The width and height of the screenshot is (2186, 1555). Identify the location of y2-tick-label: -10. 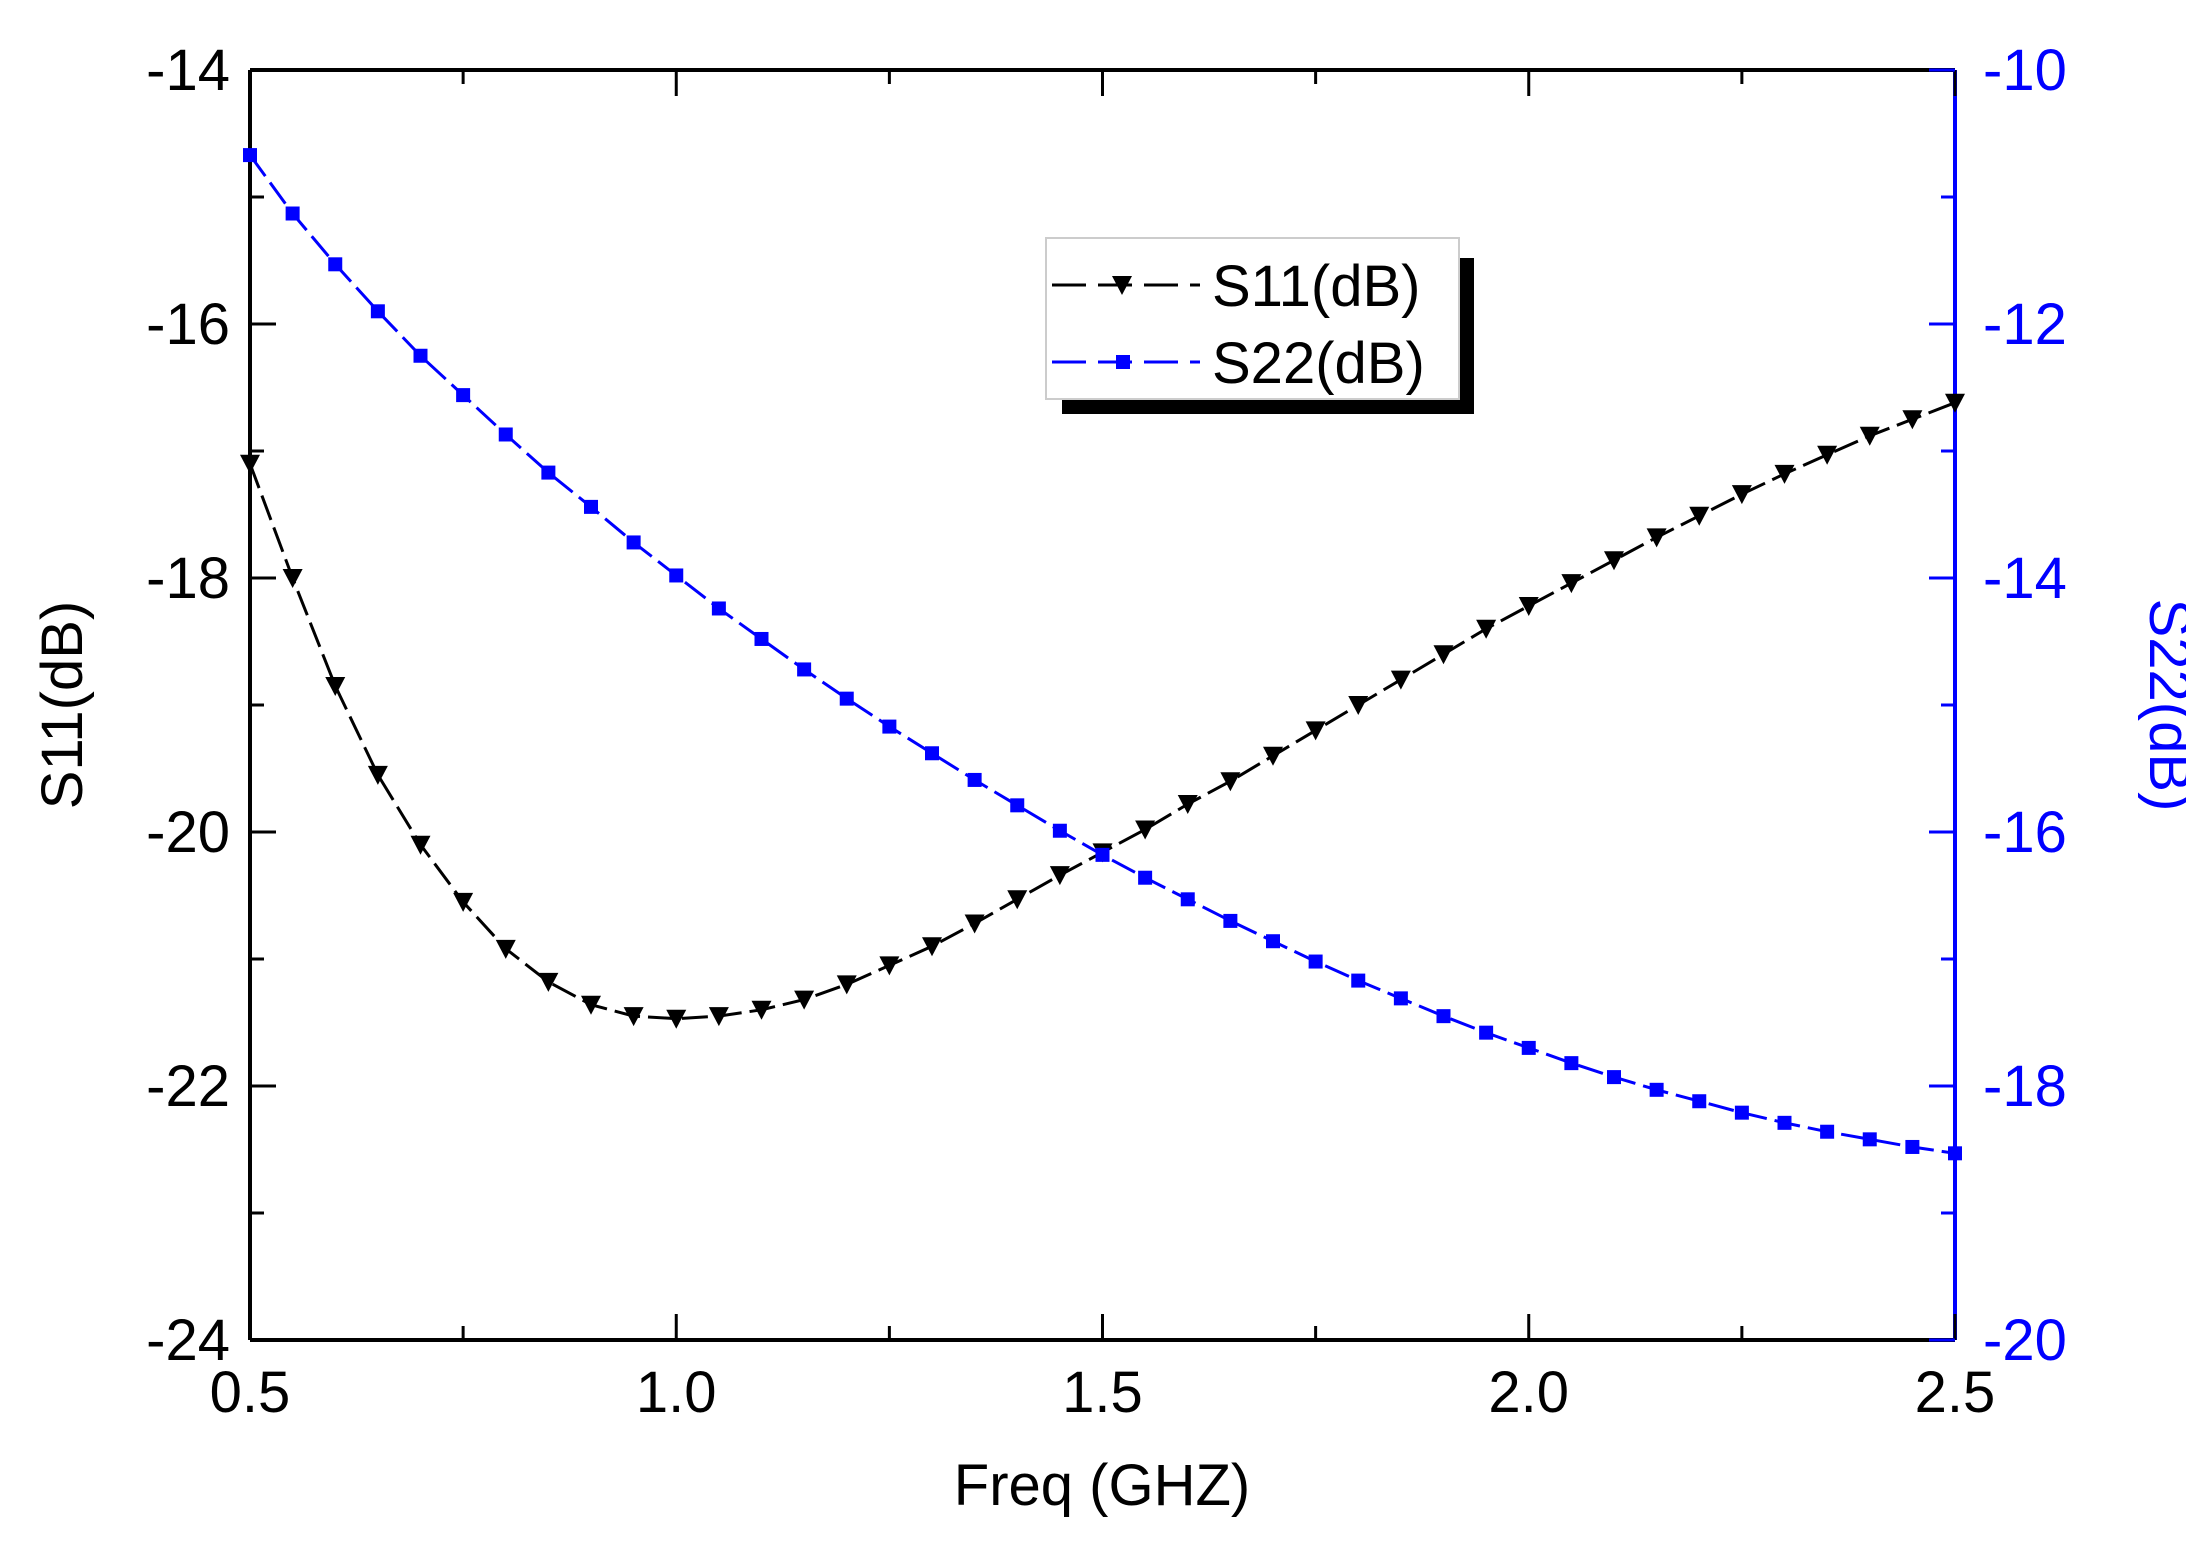
(2025, 70).